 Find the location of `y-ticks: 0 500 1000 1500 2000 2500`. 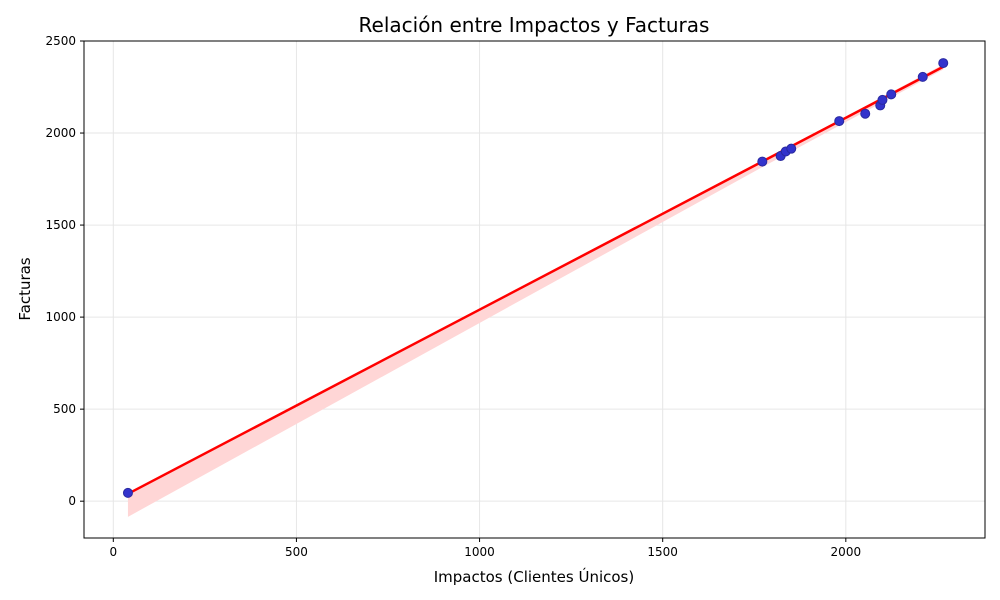

y-ticks: 0 500 1000 1500 2000 2500 is located at coordinates (64, 271).